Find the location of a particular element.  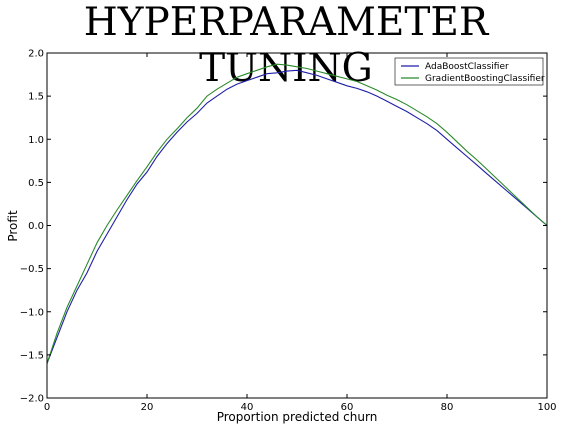

y-axis-label: Profit is located at coordinates (13, 226).